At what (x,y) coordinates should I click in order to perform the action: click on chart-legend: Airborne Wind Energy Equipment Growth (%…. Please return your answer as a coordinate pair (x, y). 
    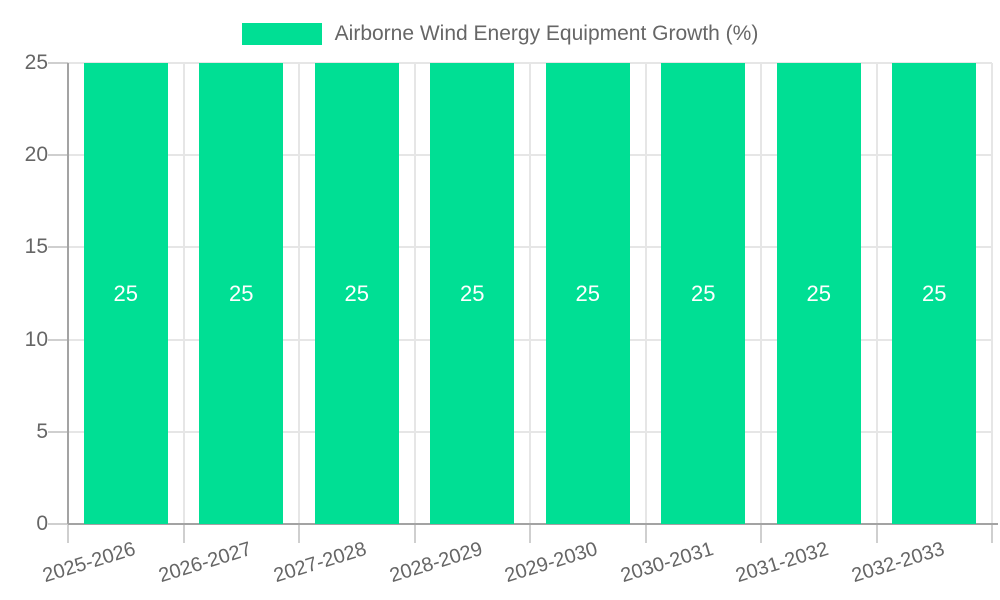
    Looking at the image, I should click on (500, 34).